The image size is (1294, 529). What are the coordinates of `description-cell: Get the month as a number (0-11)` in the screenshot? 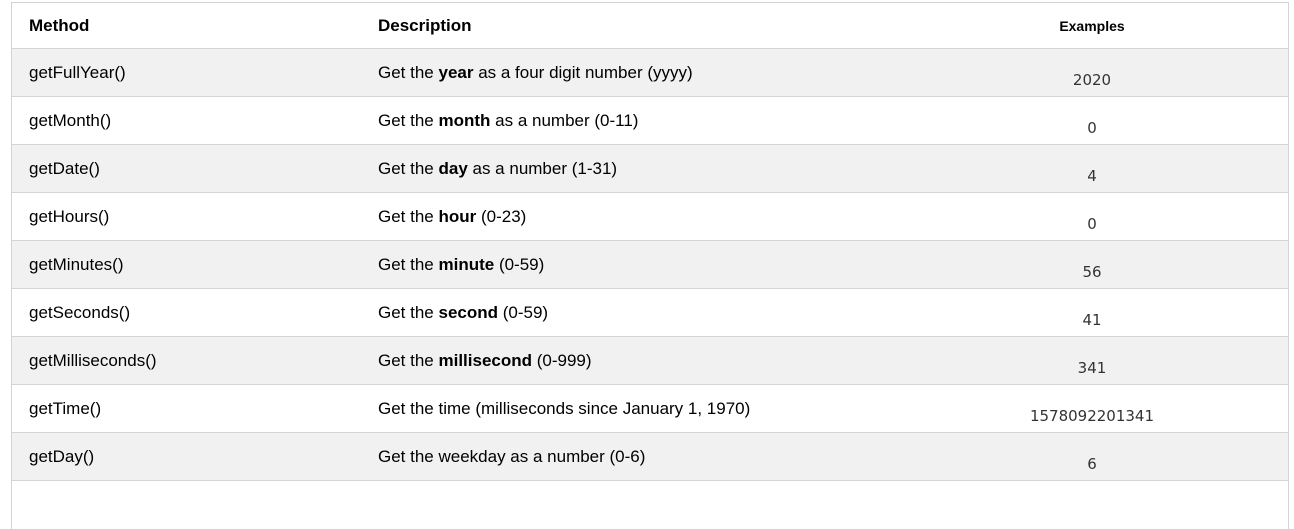 It's located at (629, 121).